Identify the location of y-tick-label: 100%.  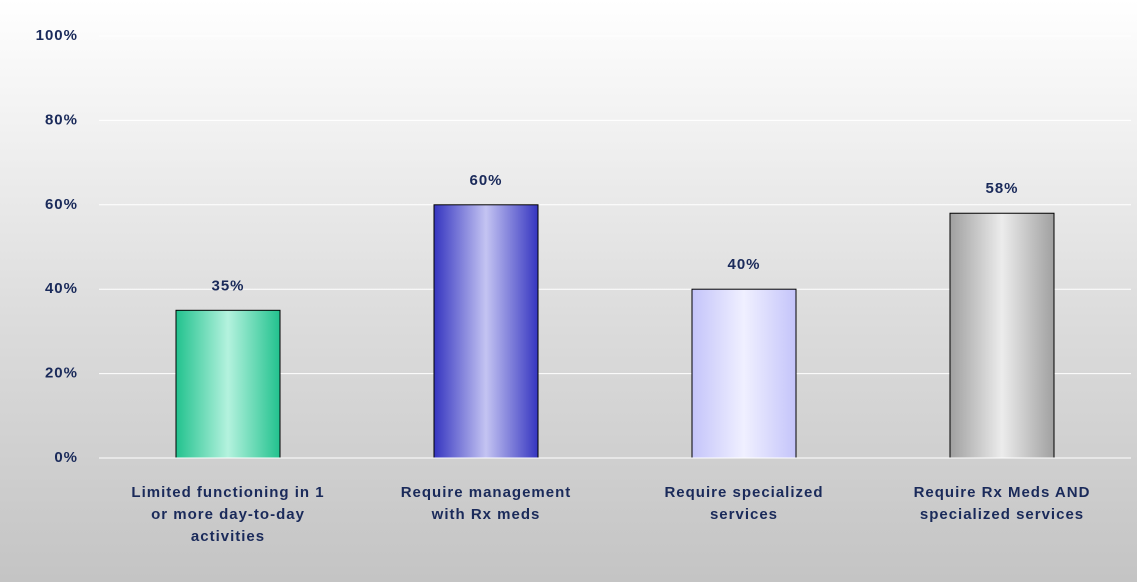
(57, 35).